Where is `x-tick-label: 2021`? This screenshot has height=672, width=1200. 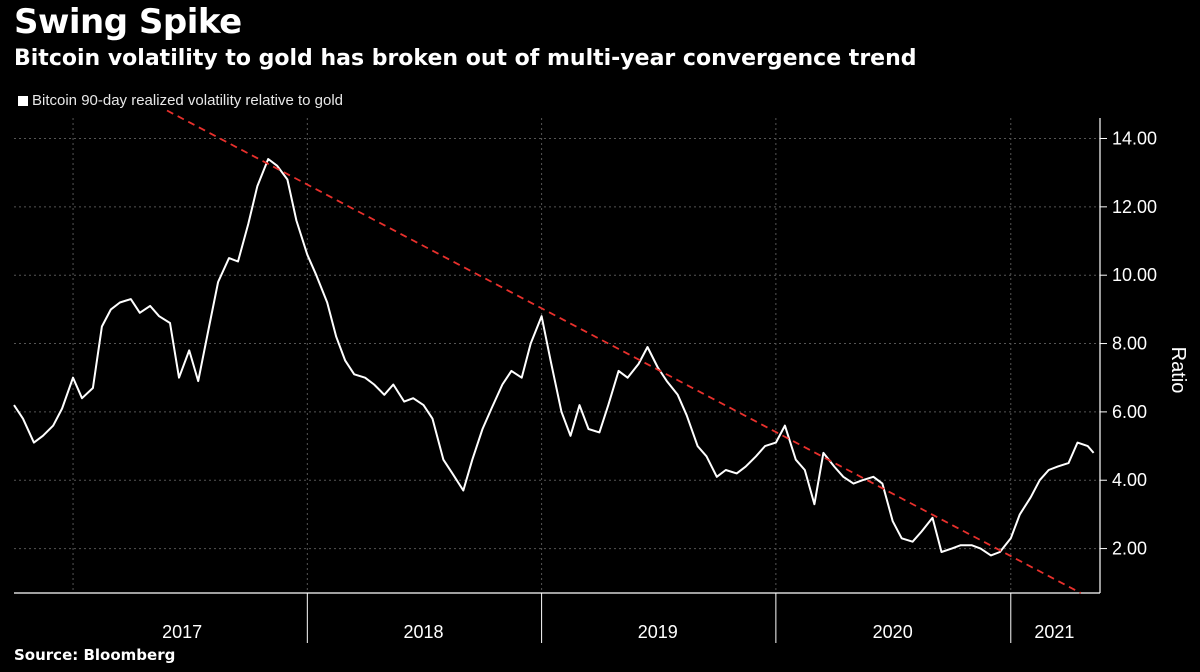
x-tick-label: 2021 is located at coordinates (1054, 632).